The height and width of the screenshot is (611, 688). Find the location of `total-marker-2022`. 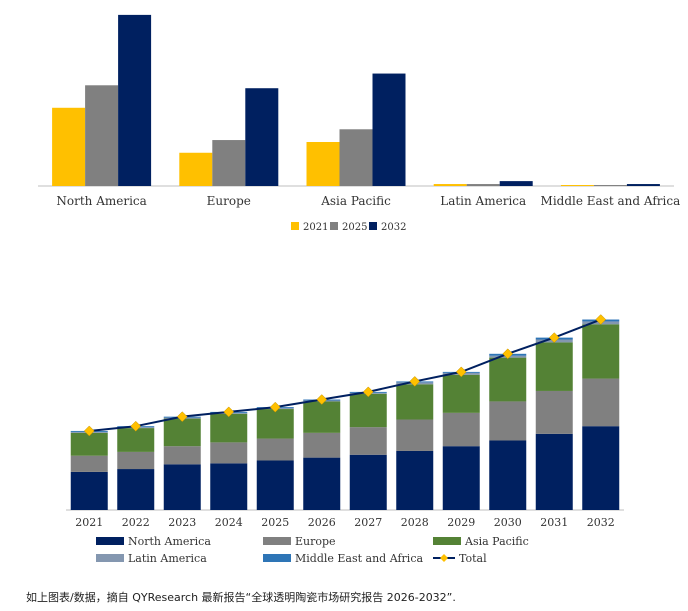

total-marker-2022 is located at coordinates (136, 426).